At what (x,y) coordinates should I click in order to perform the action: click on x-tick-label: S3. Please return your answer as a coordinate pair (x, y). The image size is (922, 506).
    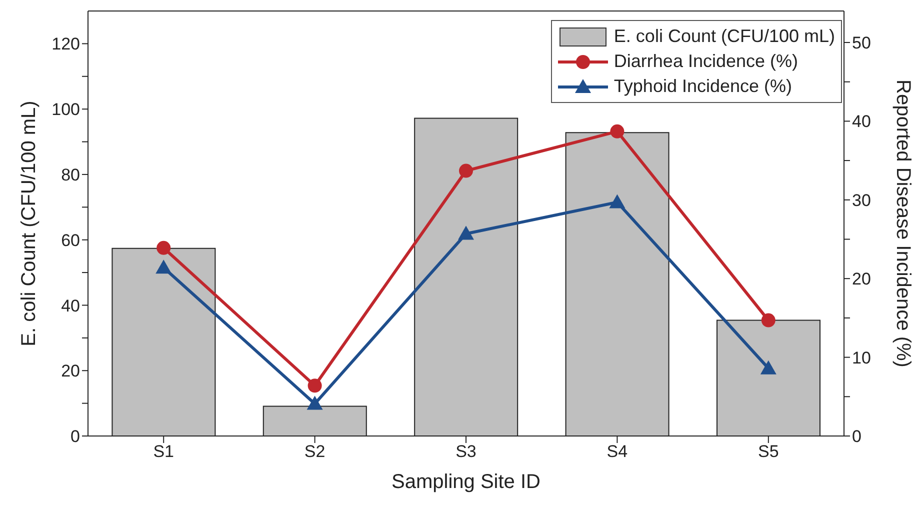
    Looking at the image, I should click on (466, 452).